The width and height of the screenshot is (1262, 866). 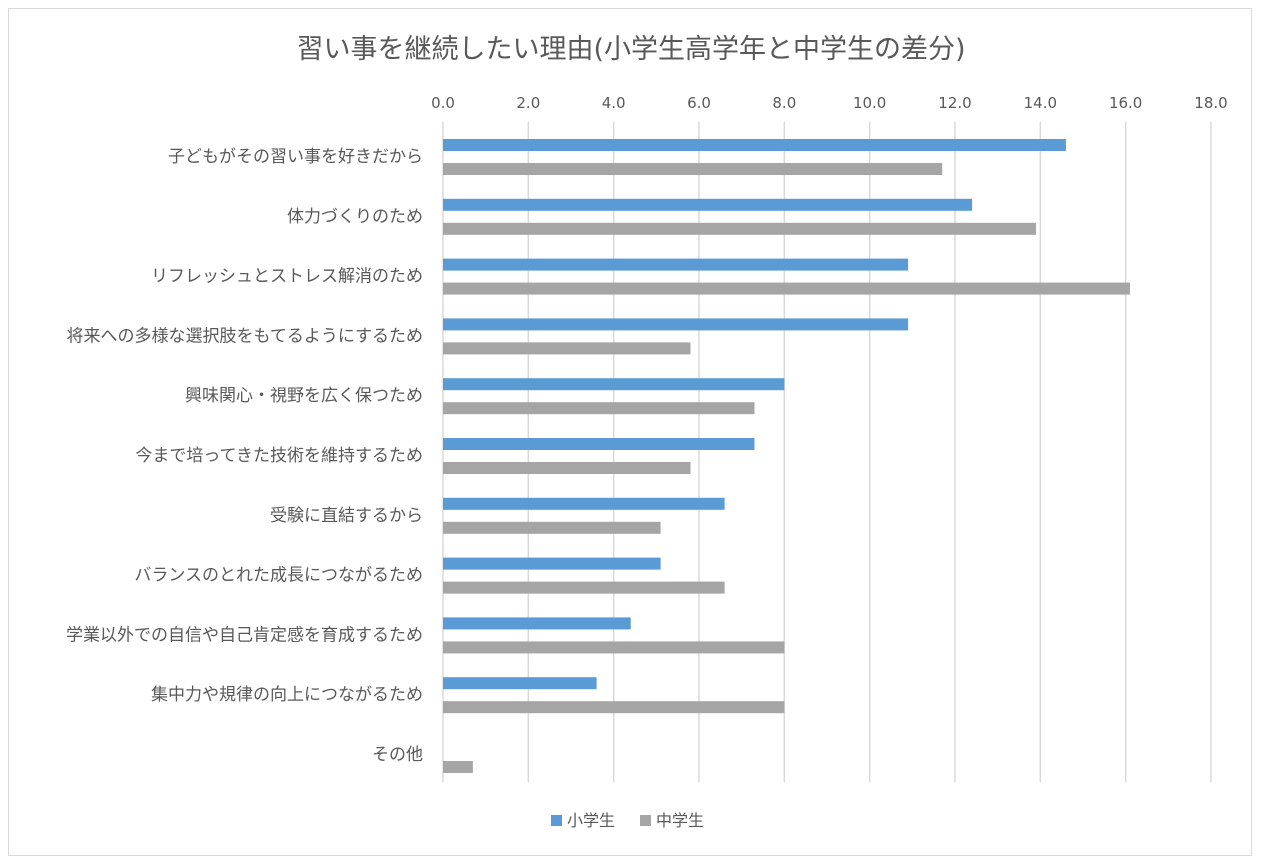 What do you see at coordinates (528, 103) in the screenshot?
I see `x-tick-label: 2.0` at bounding box center [528, 103].